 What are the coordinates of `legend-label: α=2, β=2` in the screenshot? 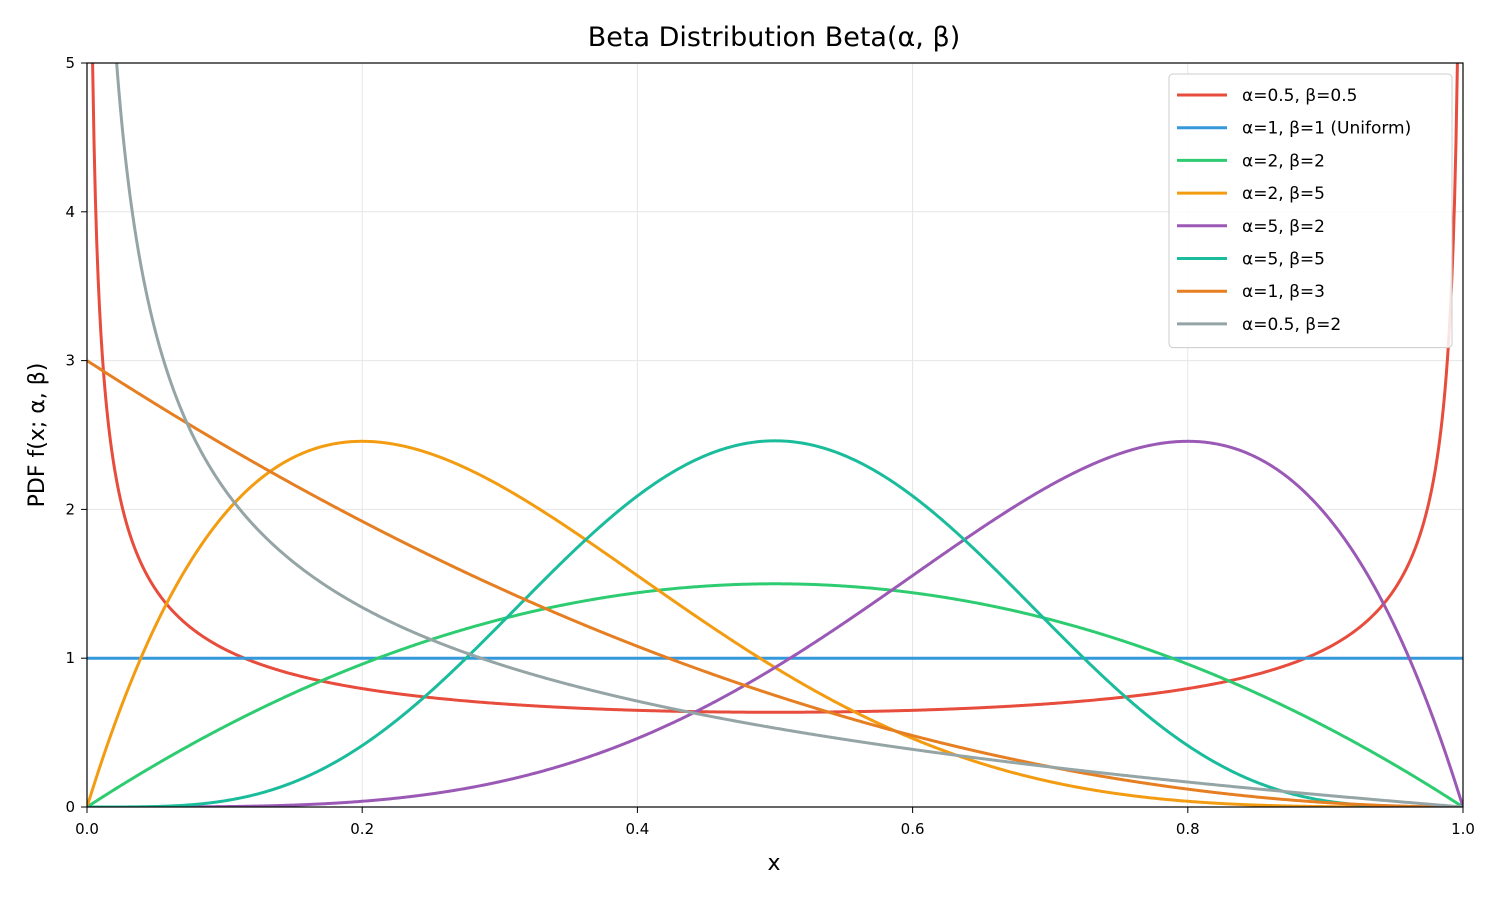 It's located at (1283, 161).